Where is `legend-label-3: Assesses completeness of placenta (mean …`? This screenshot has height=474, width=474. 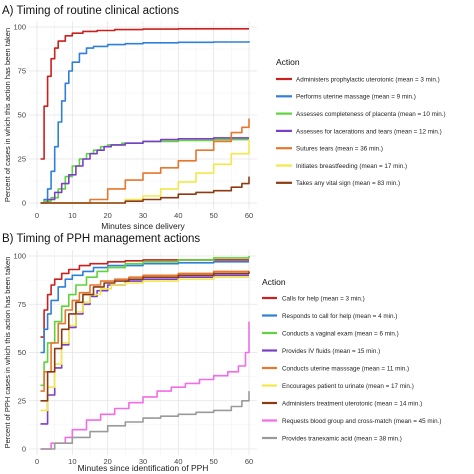
legend-label-3: Assesses completeness of placenta (mean … is located at coordinates (371, 114).